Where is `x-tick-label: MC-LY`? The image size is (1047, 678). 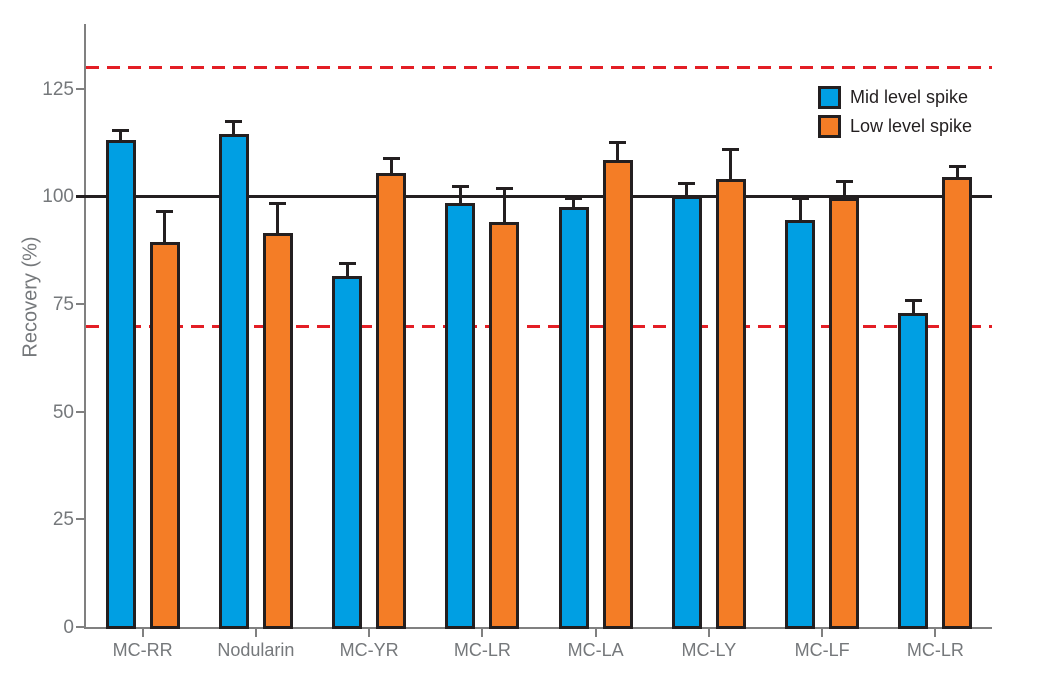
x-tick-label: MC-LY is located at coordinates (709, 650).